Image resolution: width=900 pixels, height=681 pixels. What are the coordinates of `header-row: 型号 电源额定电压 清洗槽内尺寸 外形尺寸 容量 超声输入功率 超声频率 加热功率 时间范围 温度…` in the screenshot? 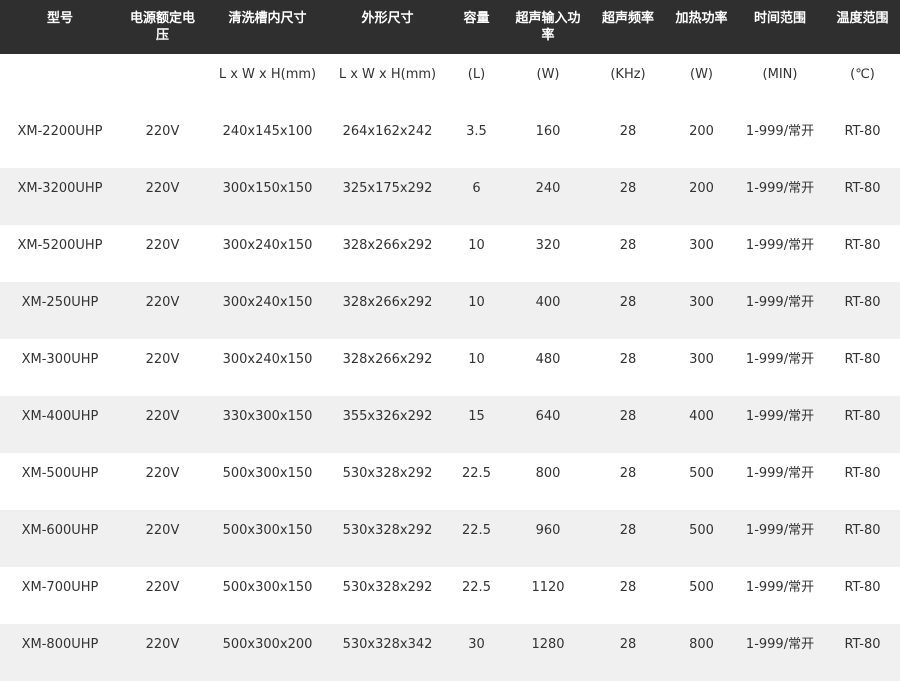 It's located at (450, 27).